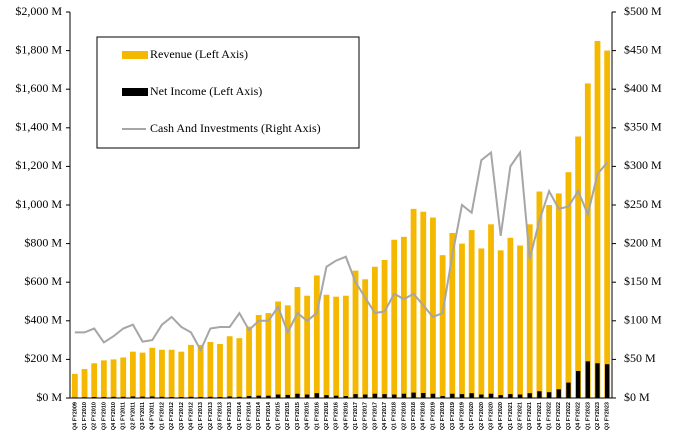  I want to click on x-tick-label: Q4 FY2013, so click(230, 416).